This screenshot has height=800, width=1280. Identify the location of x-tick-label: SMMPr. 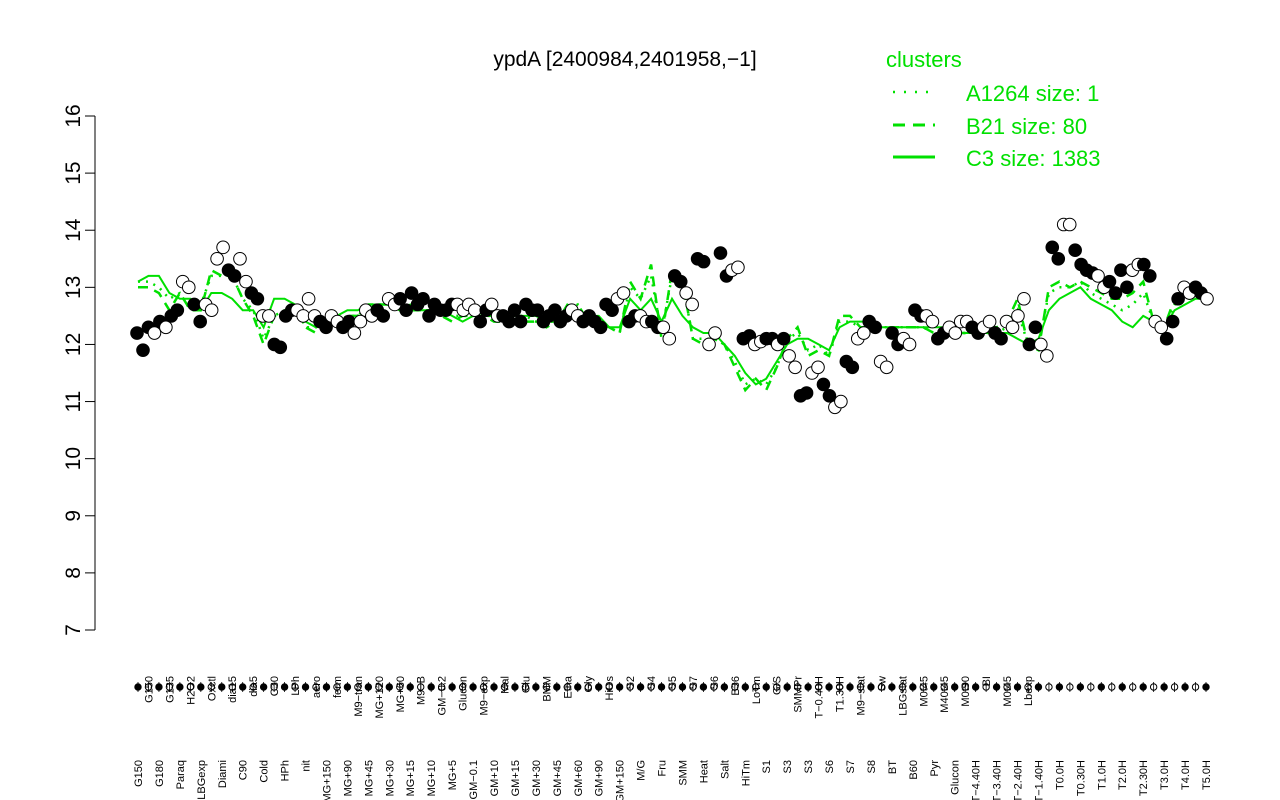
(799, 694).